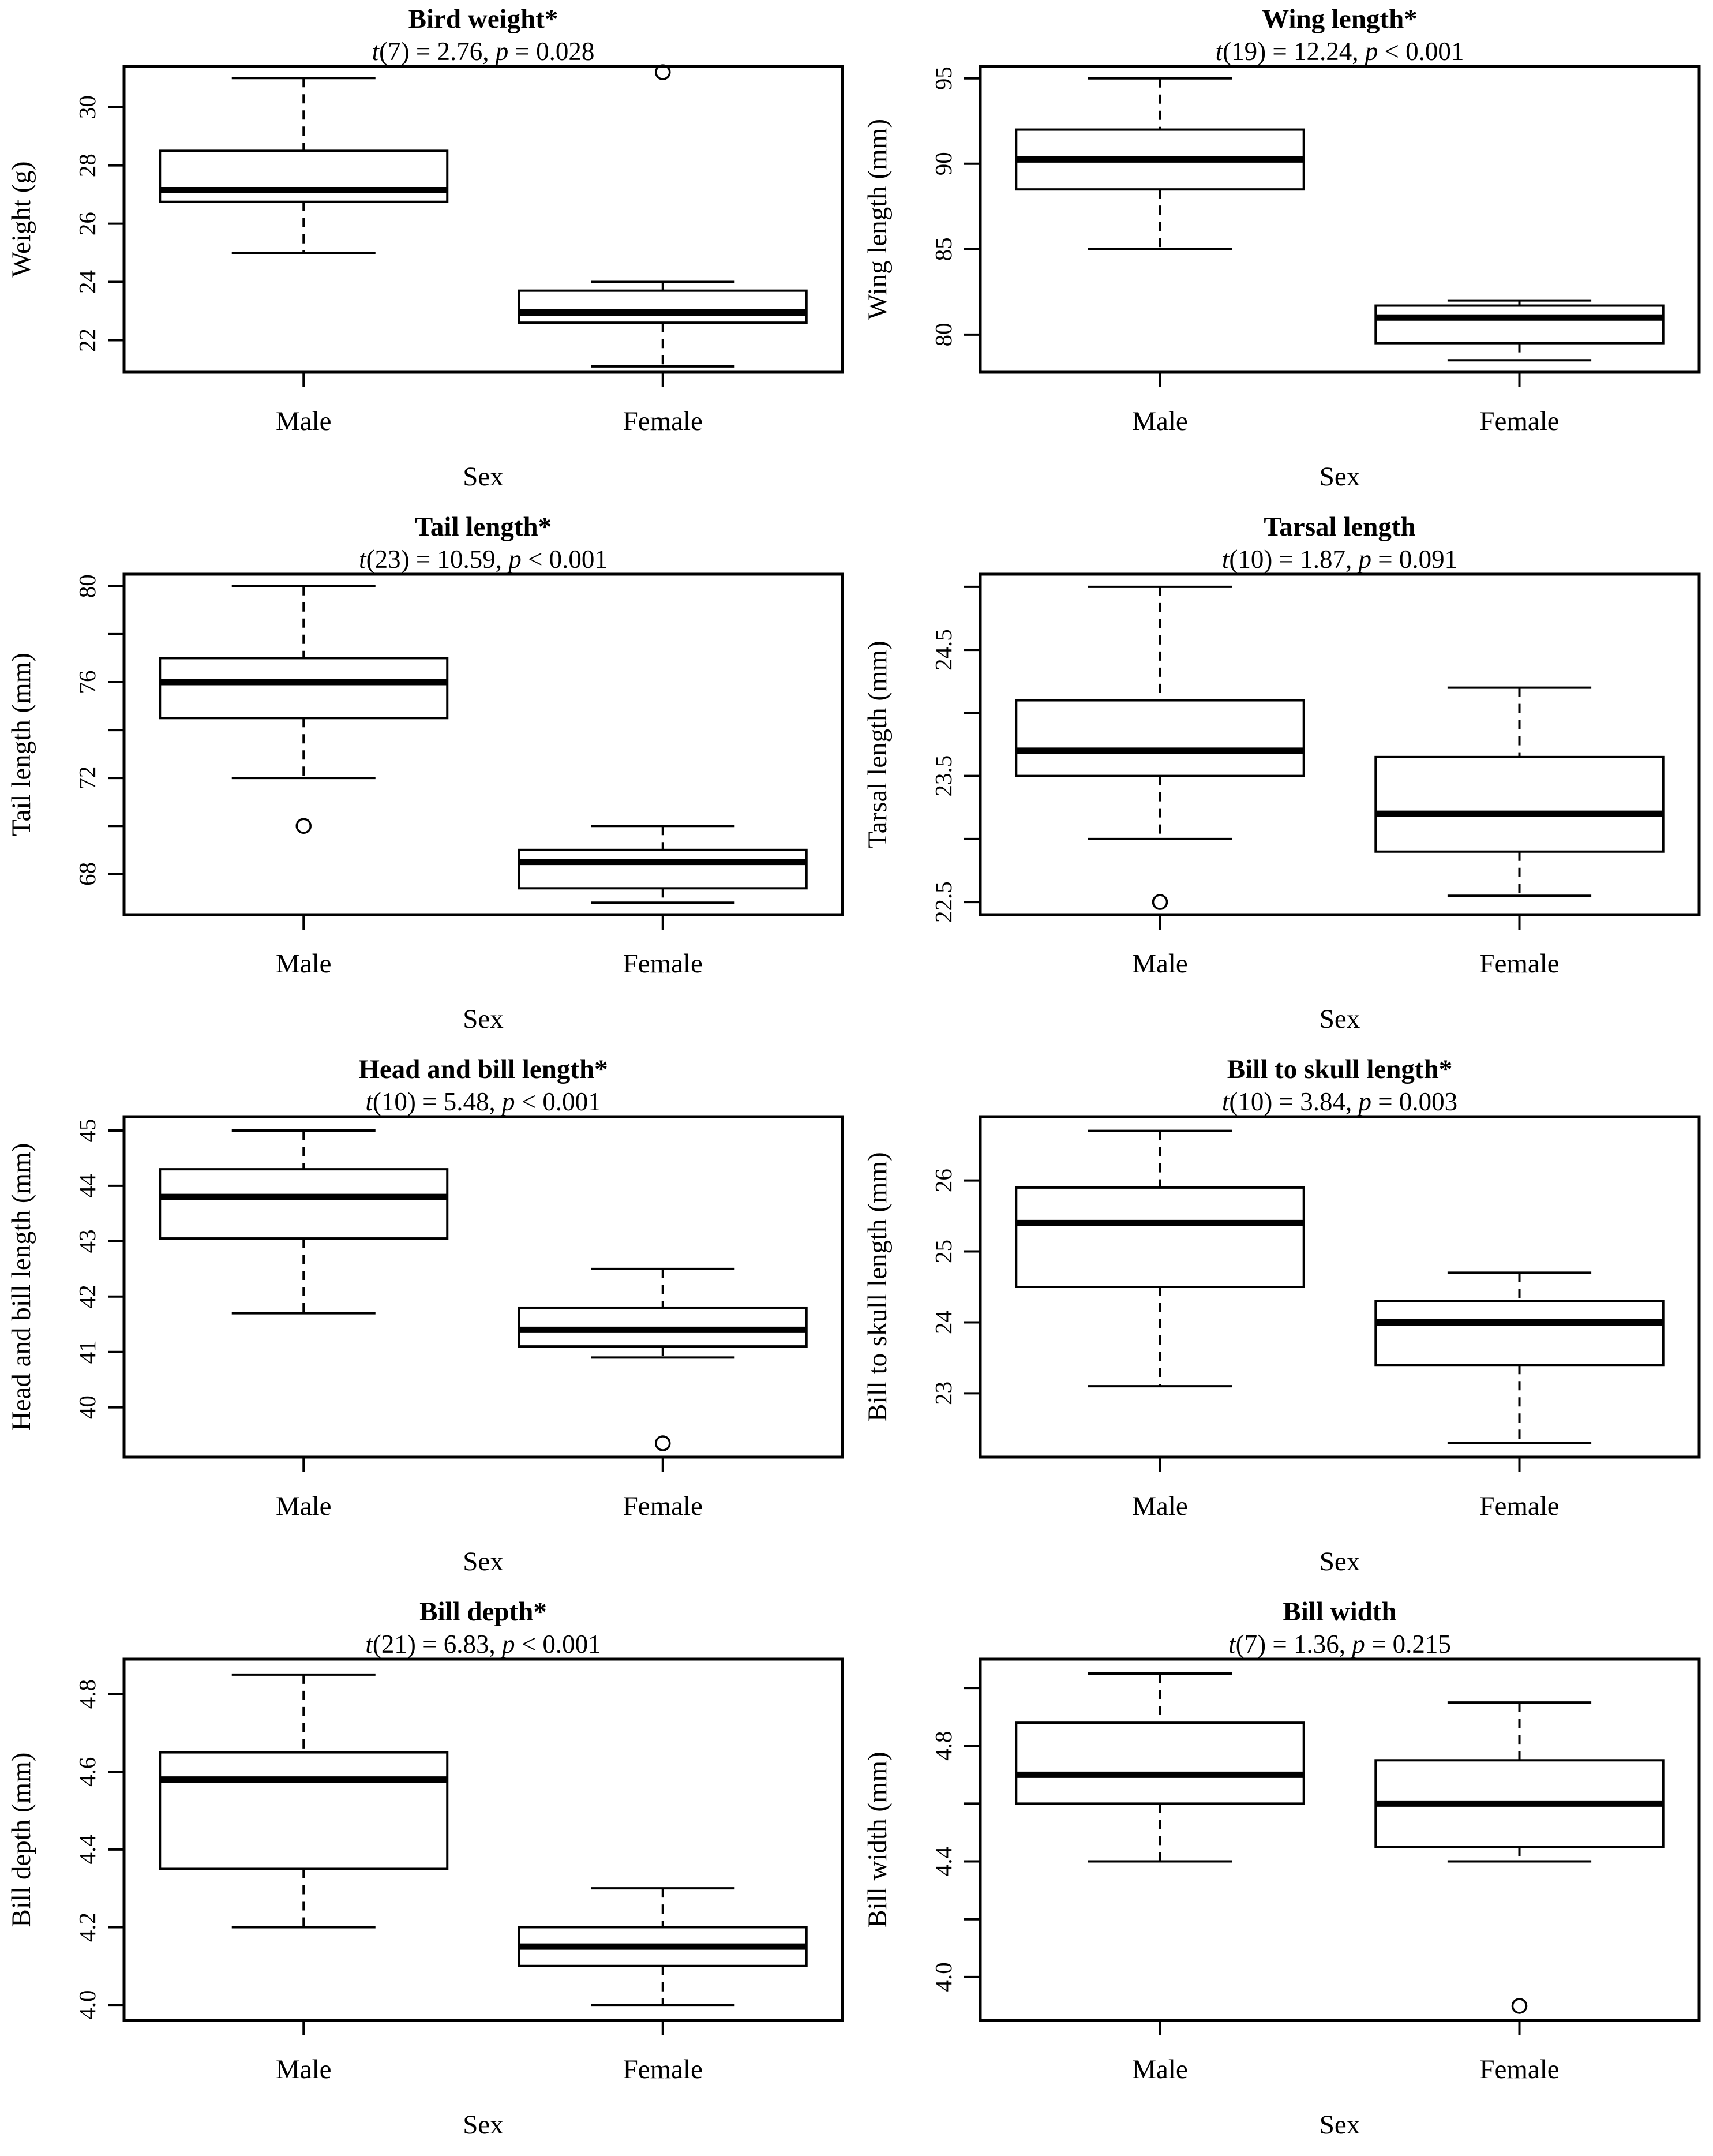  Describe the element at coordinates (437, 559) in the screenshot. I see `stat-t-value: (23) = 10.59,` at that location.